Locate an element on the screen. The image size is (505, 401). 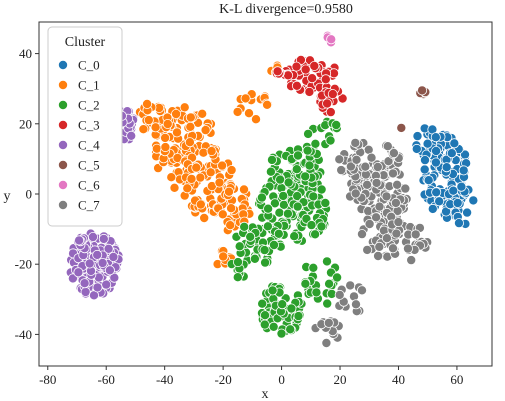
chart-title: K-L divergence=0.9580 is located at coordinates (286, 9).